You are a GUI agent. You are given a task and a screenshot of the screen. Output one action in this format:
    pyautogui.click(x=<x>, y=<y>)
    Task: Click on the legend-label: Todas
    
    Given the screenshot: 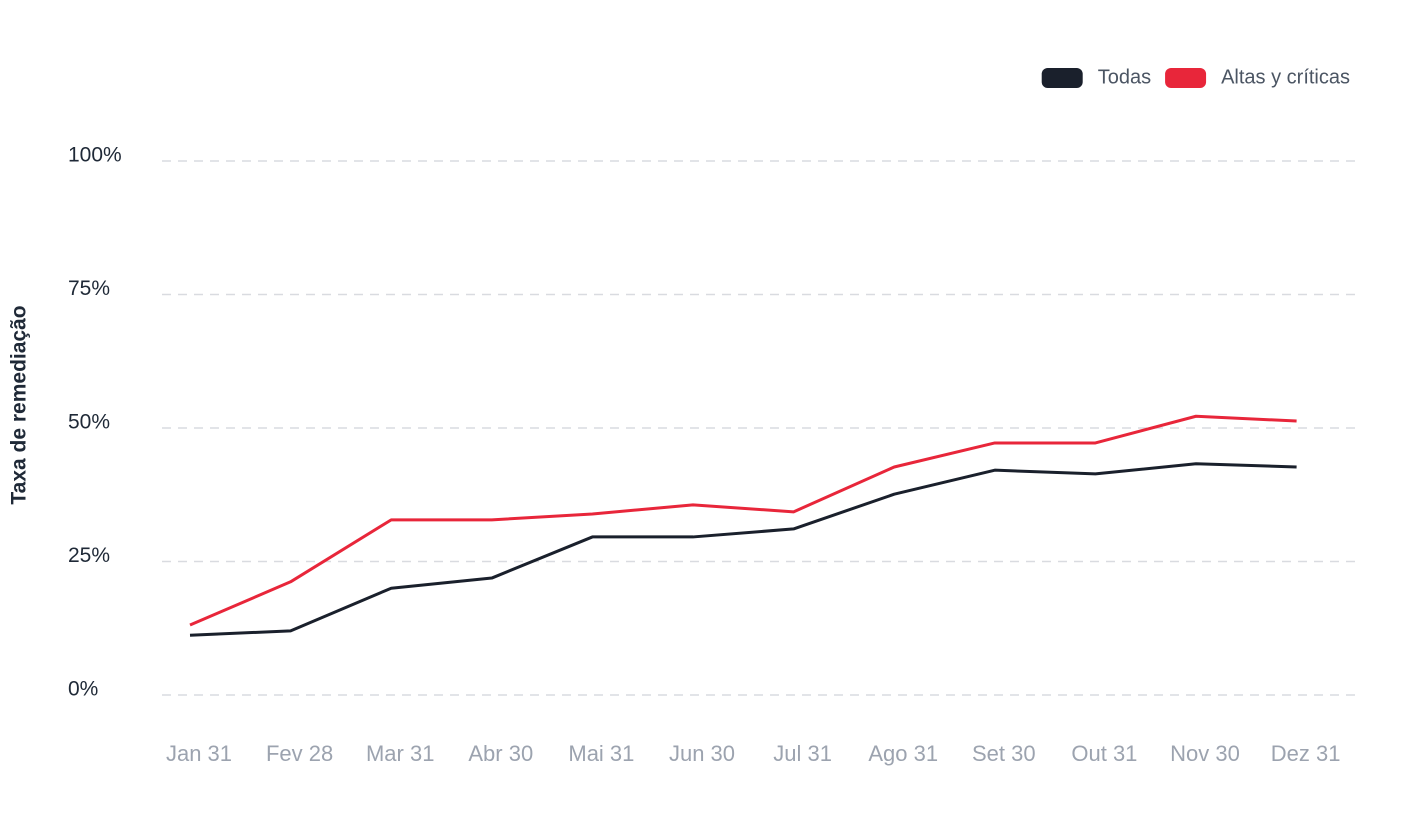 What is the action you would take?
    pyautogui.click(x=1124, y=77)
    